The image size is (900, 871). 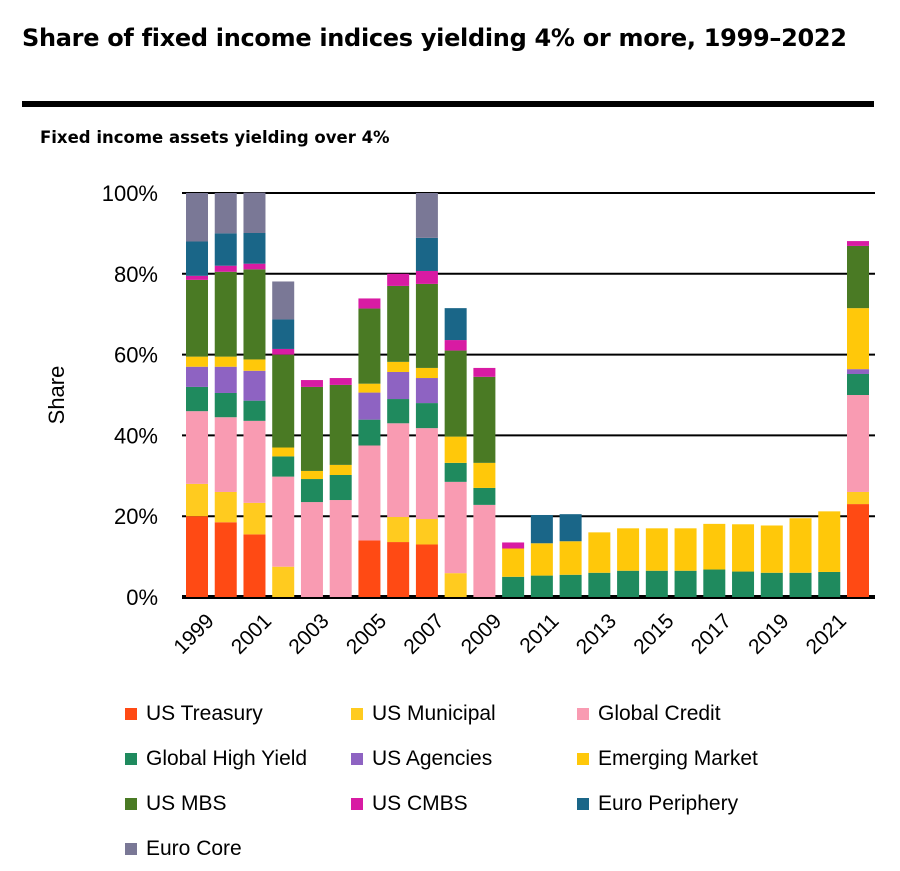 I want to click on y-axis-label: Share, so click(x=56, y=395).